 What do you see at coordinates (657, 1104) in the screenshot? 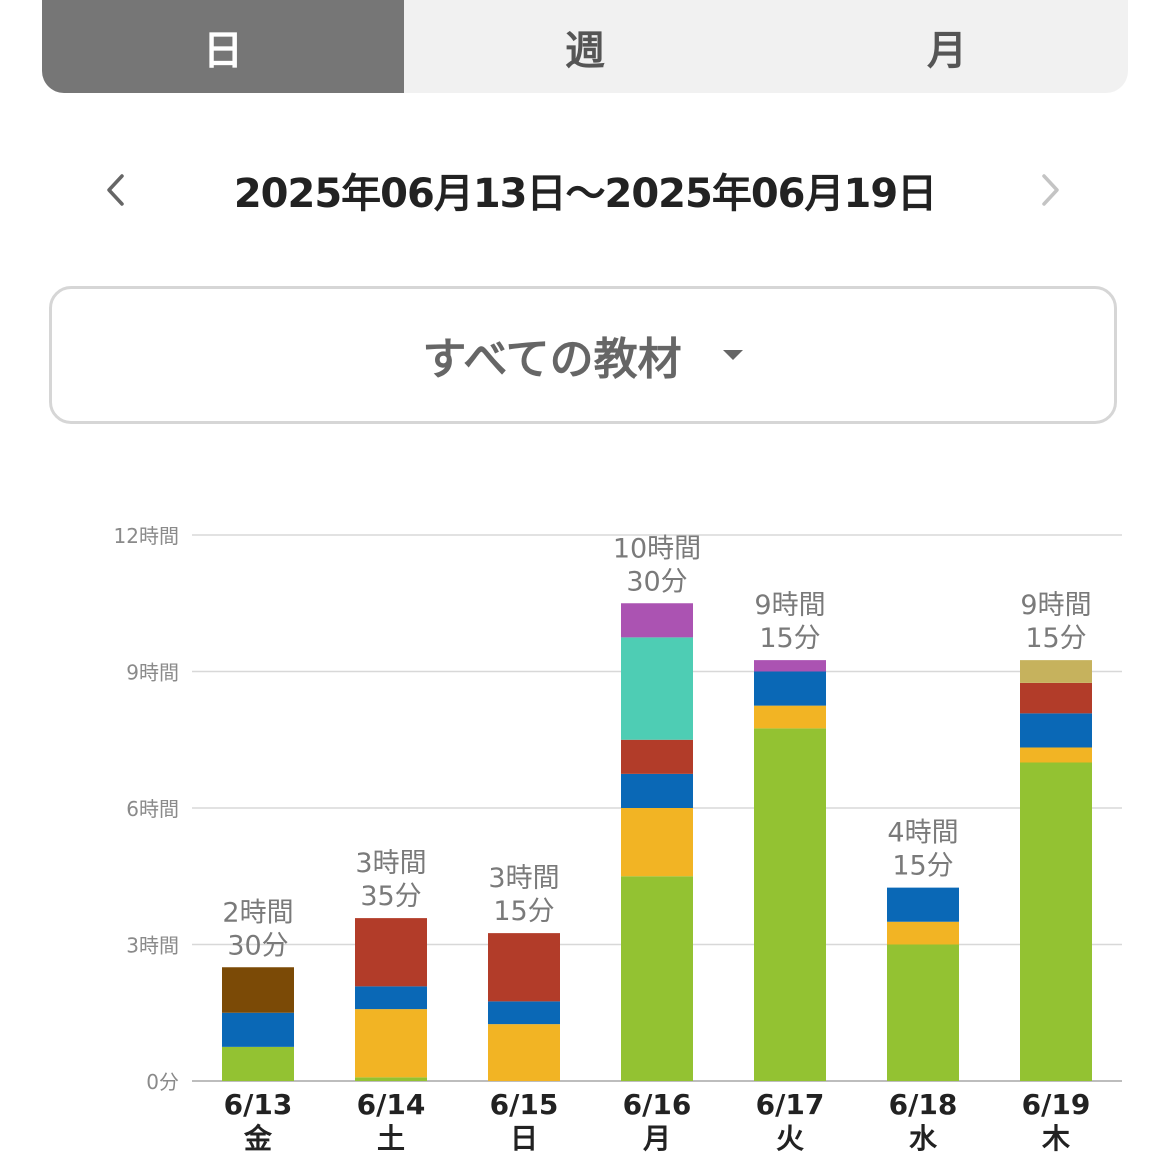
I see `x-tick-date: 6/16` at bounding box center [657, 1104].